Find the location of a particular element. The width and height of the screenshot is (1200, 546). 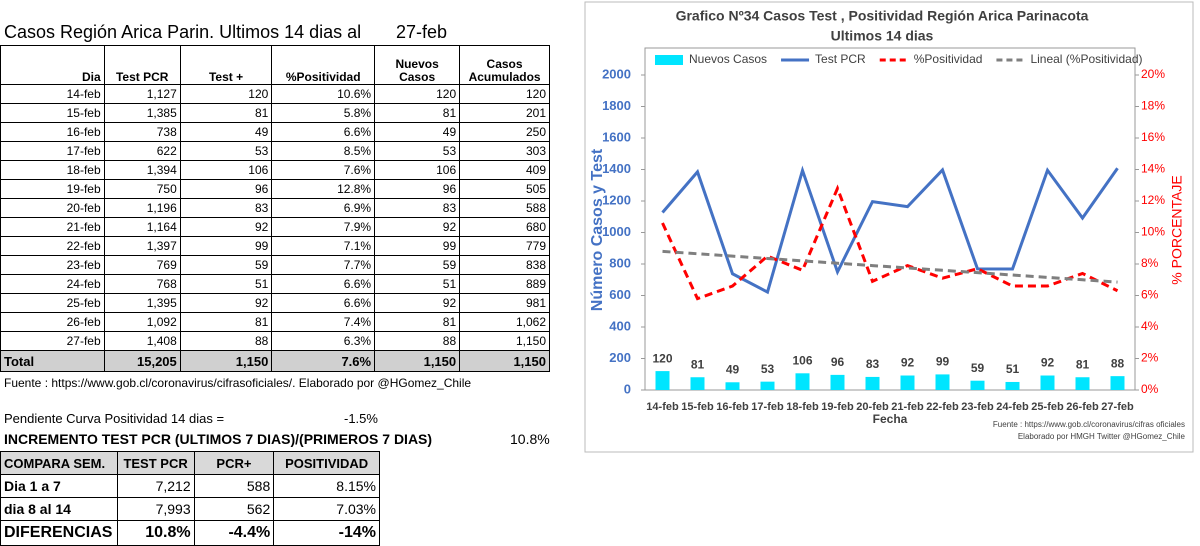

data-label: 49 is located at coordinates (733, 369).